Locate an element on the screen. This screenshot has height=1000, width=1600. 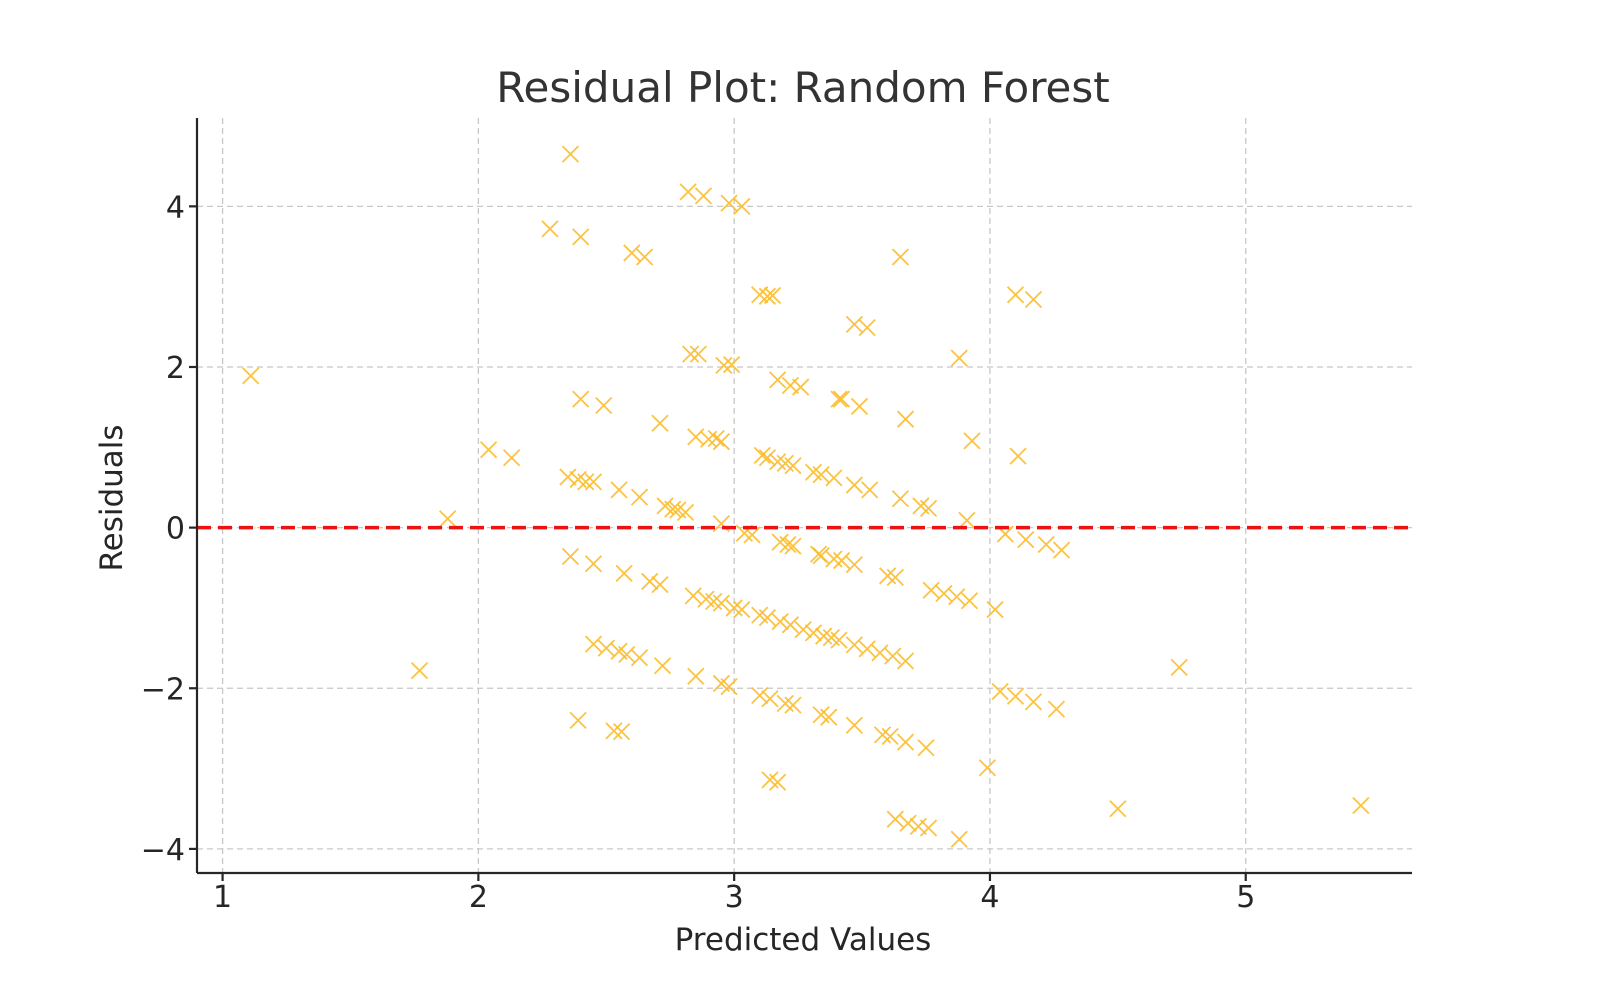
x-tick-label: 4 is located at coordinates (989, 897).